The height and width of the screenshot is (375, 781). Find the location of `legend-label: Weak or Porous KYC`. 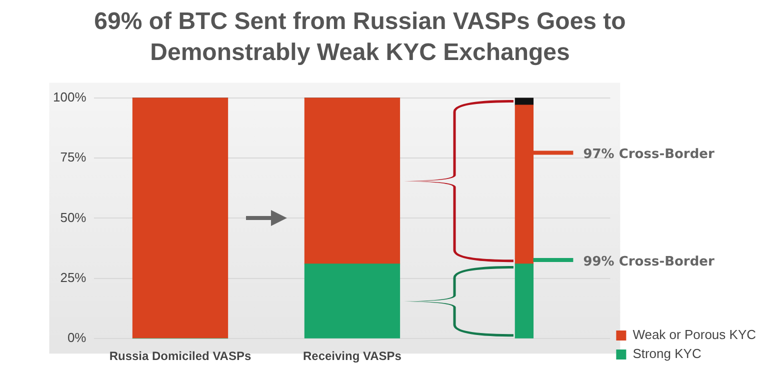

legend-label: Weak or Porous KYC is located at coordinates (694, 334).